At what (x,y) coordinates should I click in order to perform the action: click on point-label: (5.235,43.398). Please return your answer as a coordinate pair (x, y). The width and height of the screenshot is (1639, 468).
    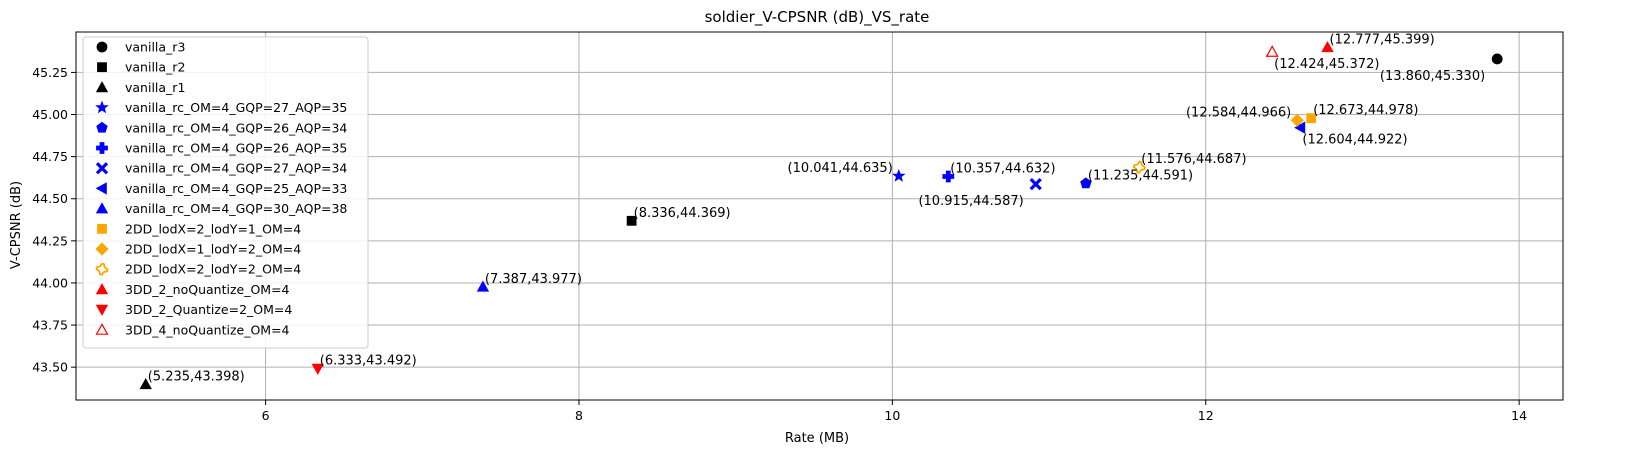
    Looking at the image, I should click on (196, 376).